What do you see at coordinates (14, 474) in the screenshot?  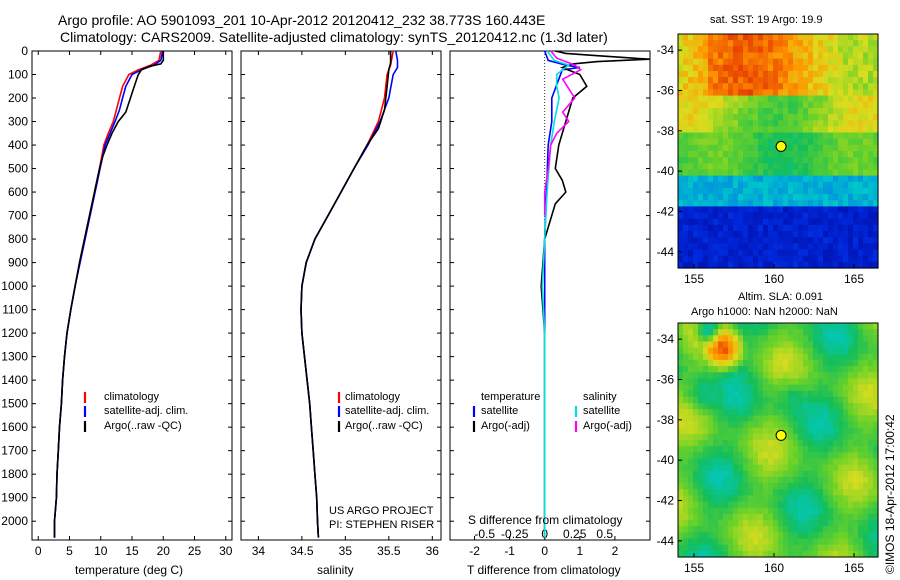 I see `temperature-ytick-label: 1800` at bounding box center [14, 474].